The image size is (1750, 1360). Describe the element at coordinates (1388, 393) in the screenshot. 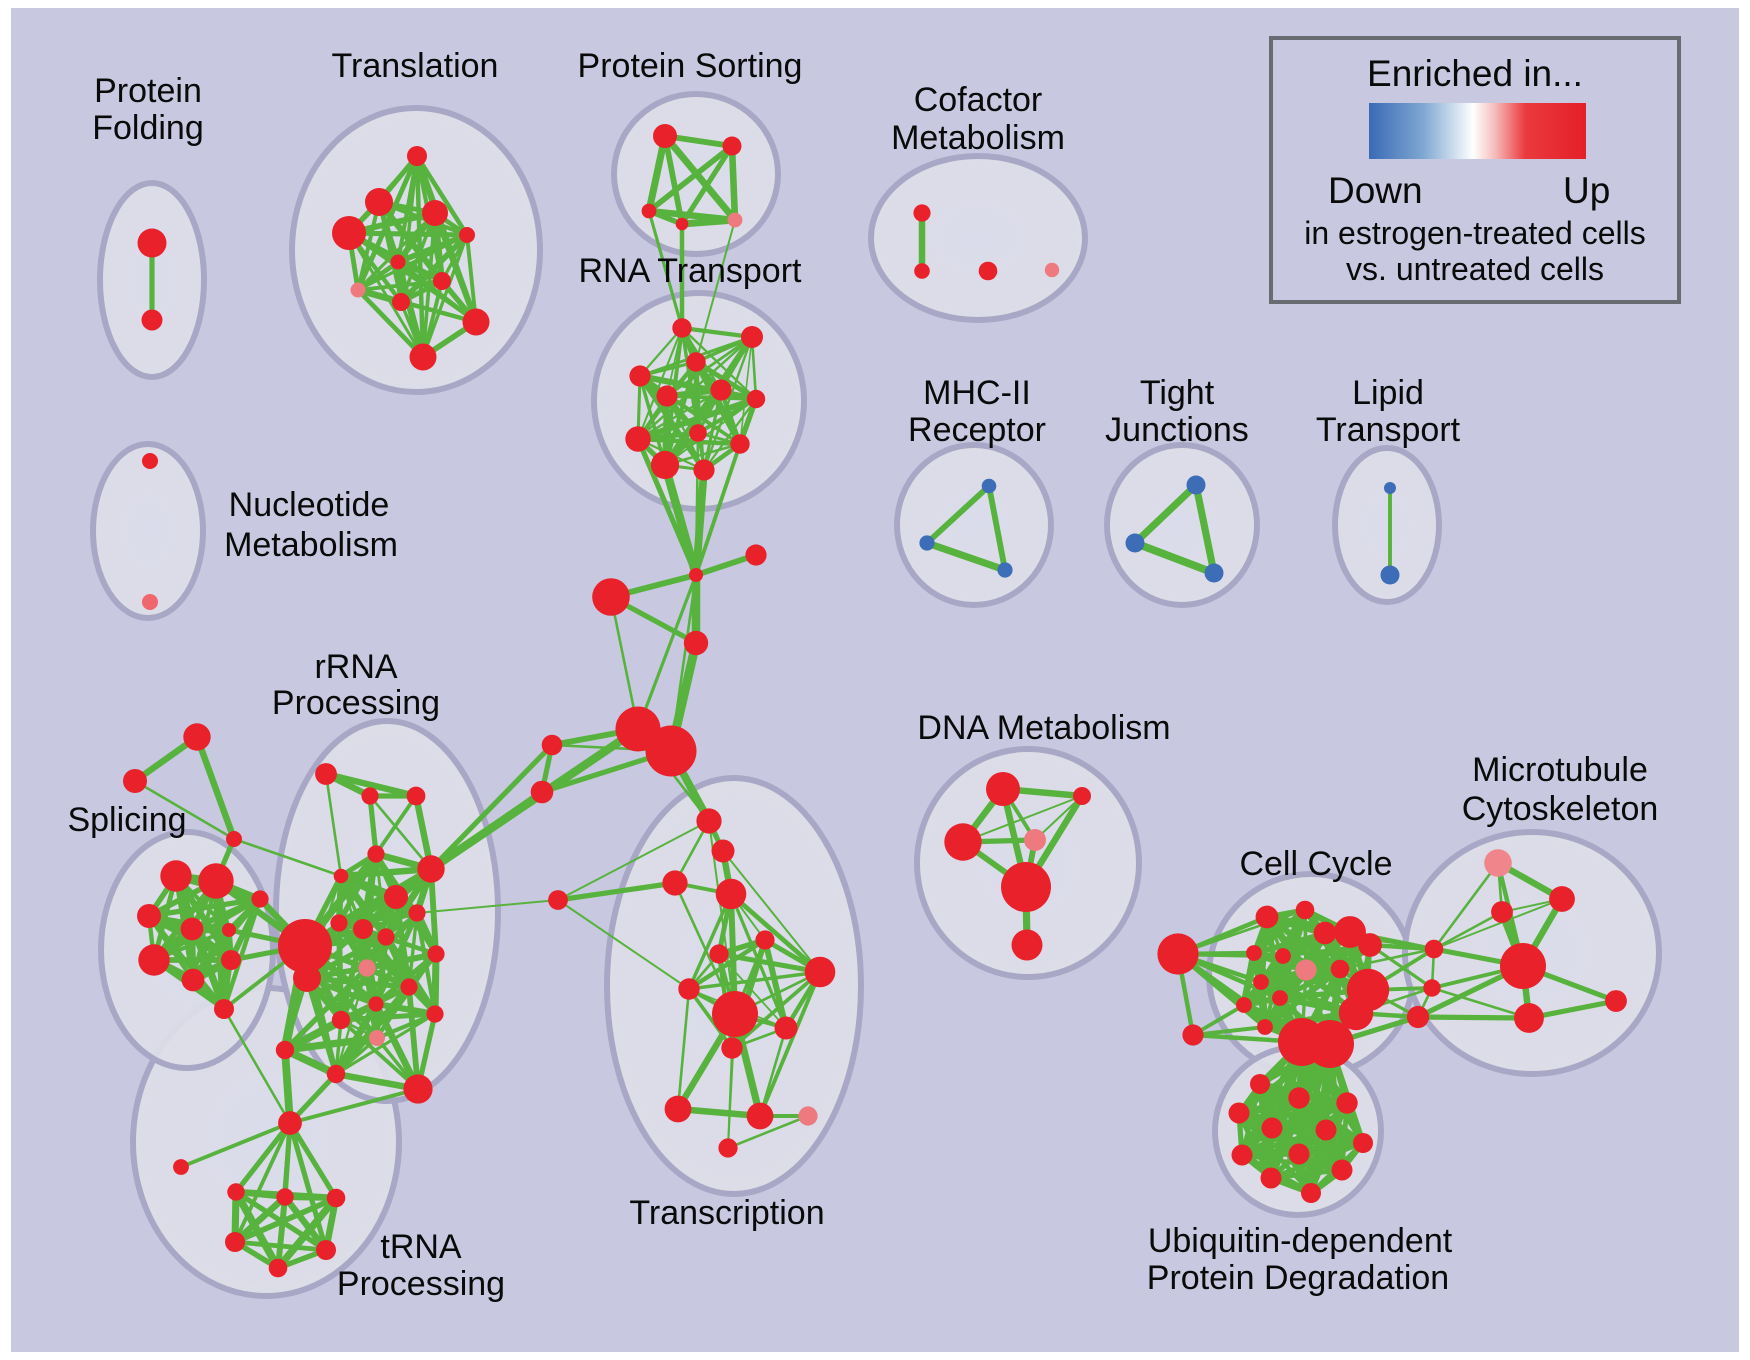

I see `svg-text: Lipid` at that location.